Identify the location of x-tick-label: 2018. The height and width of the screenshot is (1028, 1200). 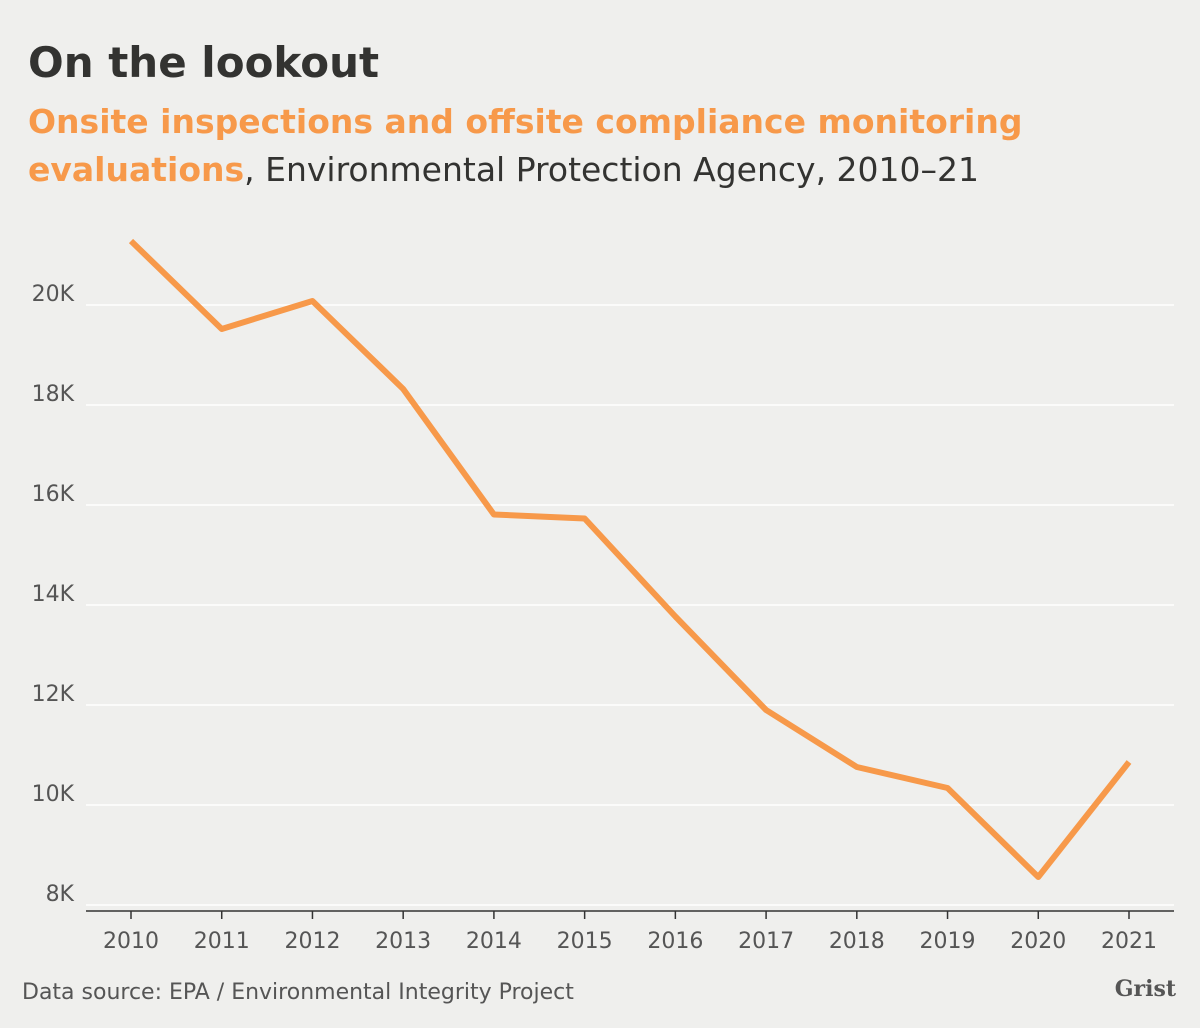
(857, 941).